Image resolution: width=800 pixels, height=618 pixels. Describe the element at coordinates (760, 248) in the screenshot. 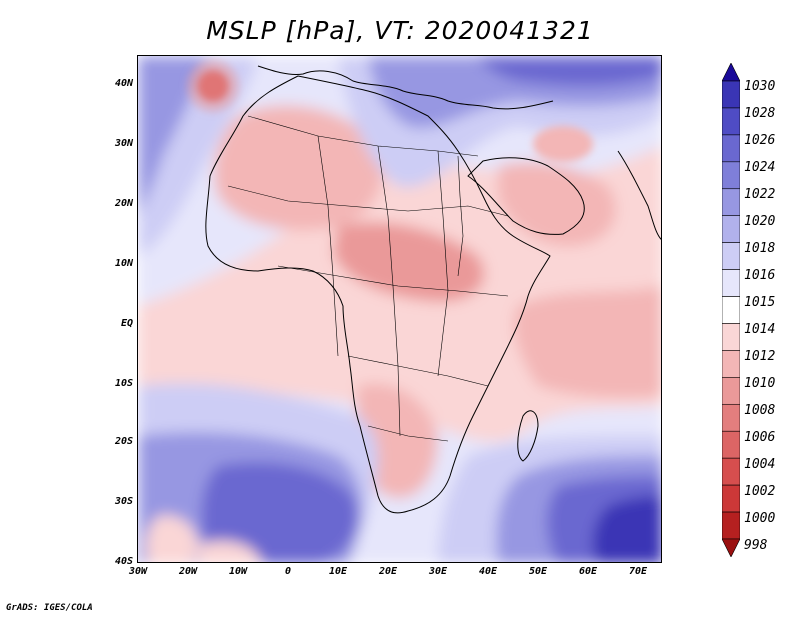

I see `colorbar-label-1018: 1018` at that location.